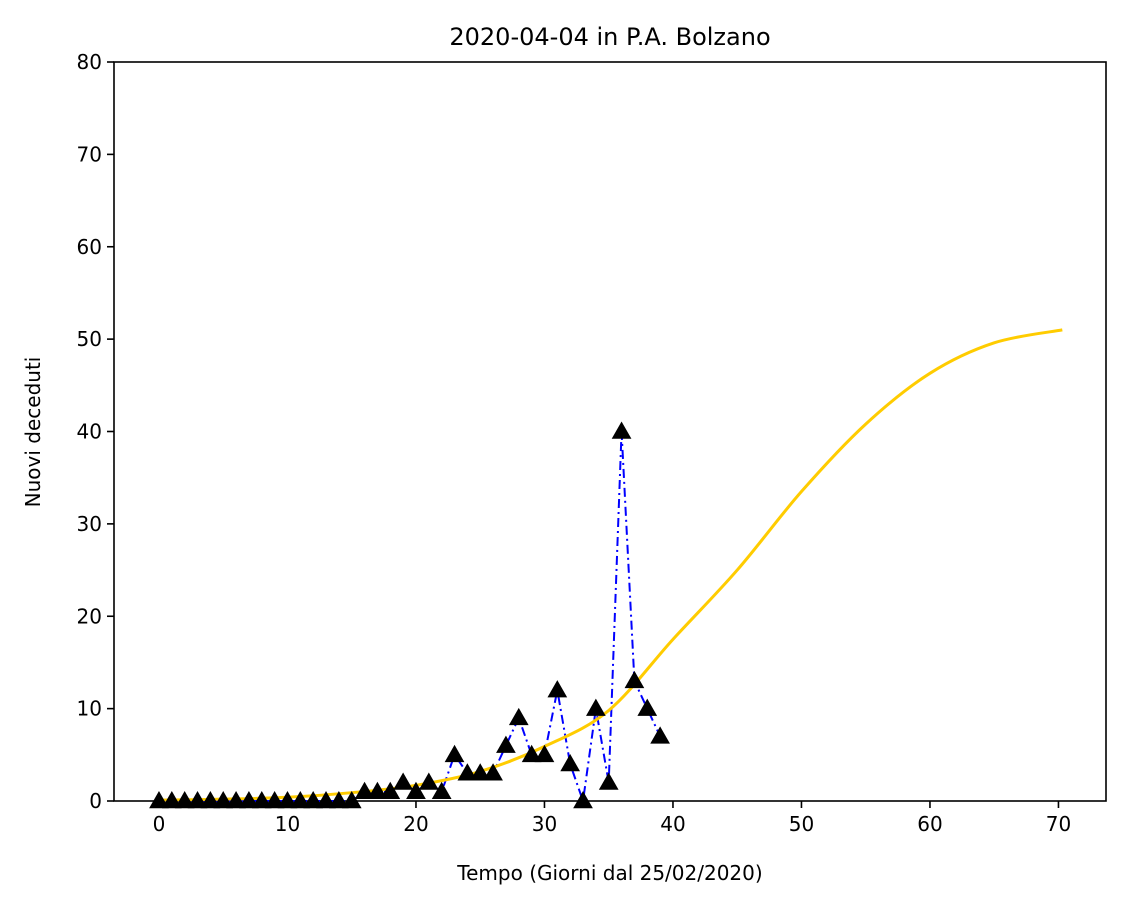 This screenshot has height=908, width=1126. What do you see at coordinates (95, 801) in the screenshot?
I see `y-tick-label: 0` at bounding box center [95, 801].